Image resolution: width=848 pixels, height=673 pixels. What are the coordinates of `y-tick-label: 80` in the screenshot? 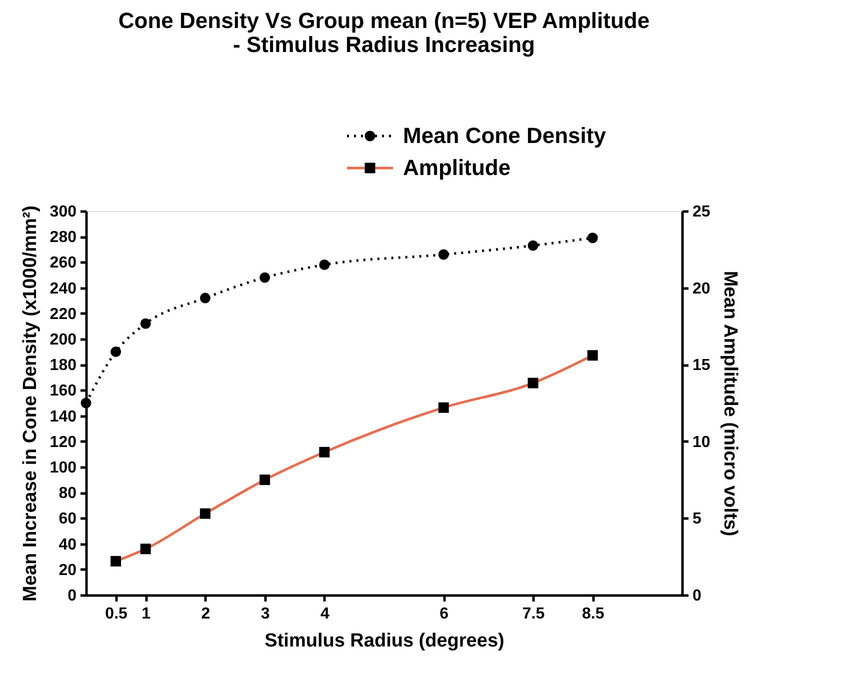 It's located at (67, 493).